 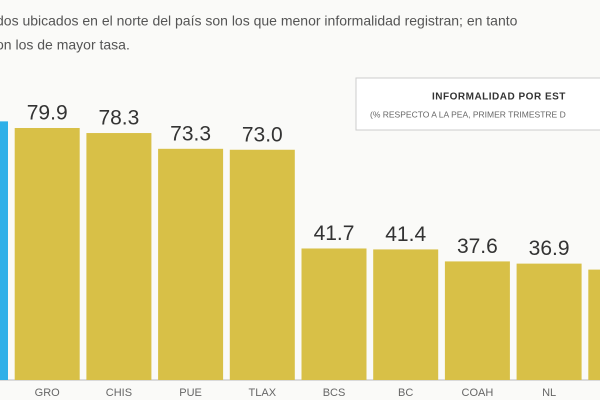 I want to click on value-label: 73.0, so click(x=262, y=134).